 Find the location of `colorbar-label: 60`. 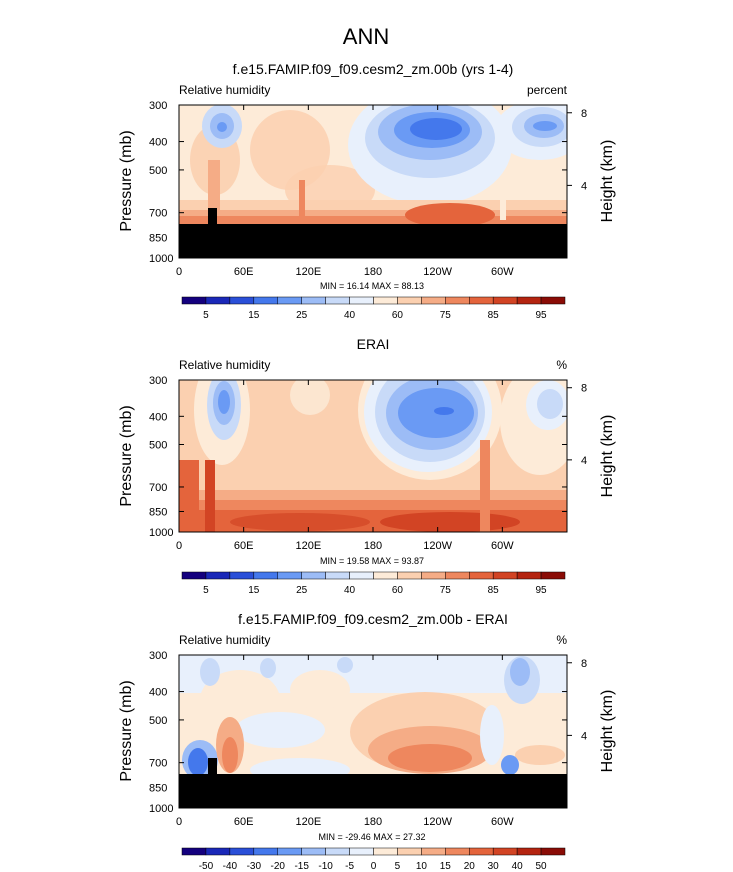

colorbar-label: 60 is located at coordinates (398, 315).